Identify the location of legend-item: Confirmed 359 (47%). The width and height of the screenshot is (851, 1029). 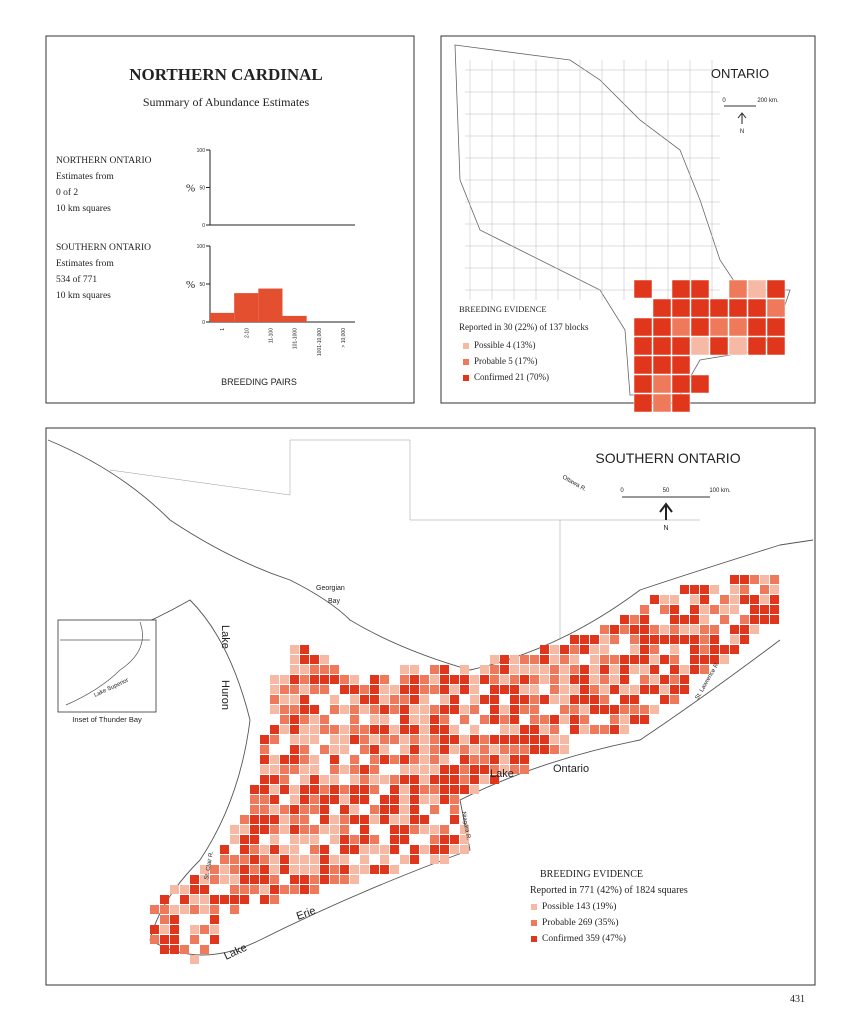
(584, 938).